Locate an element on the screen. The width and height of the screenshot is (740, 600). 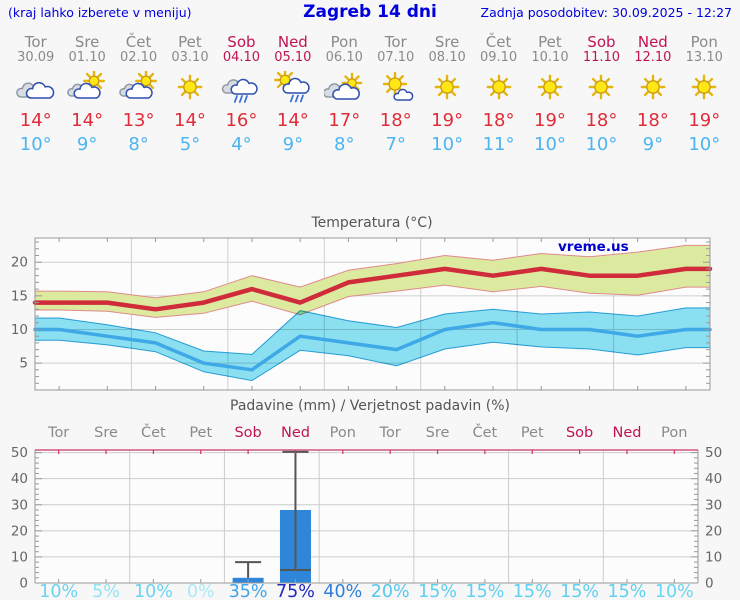
precip-probability: 20% is located at coordinates (390, 591).